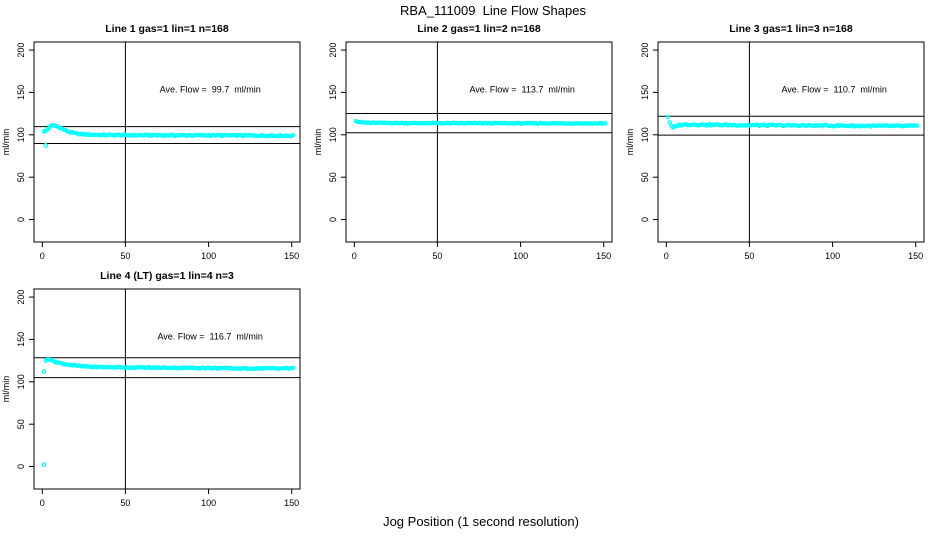 Image resolution: width=936 pixels, height=540 pixels. Describe the element at coordinates (210, 89) in the screenshot. I see `ave-flow-annotation: Ave. Flow = 99.7 ml/min` at that location.